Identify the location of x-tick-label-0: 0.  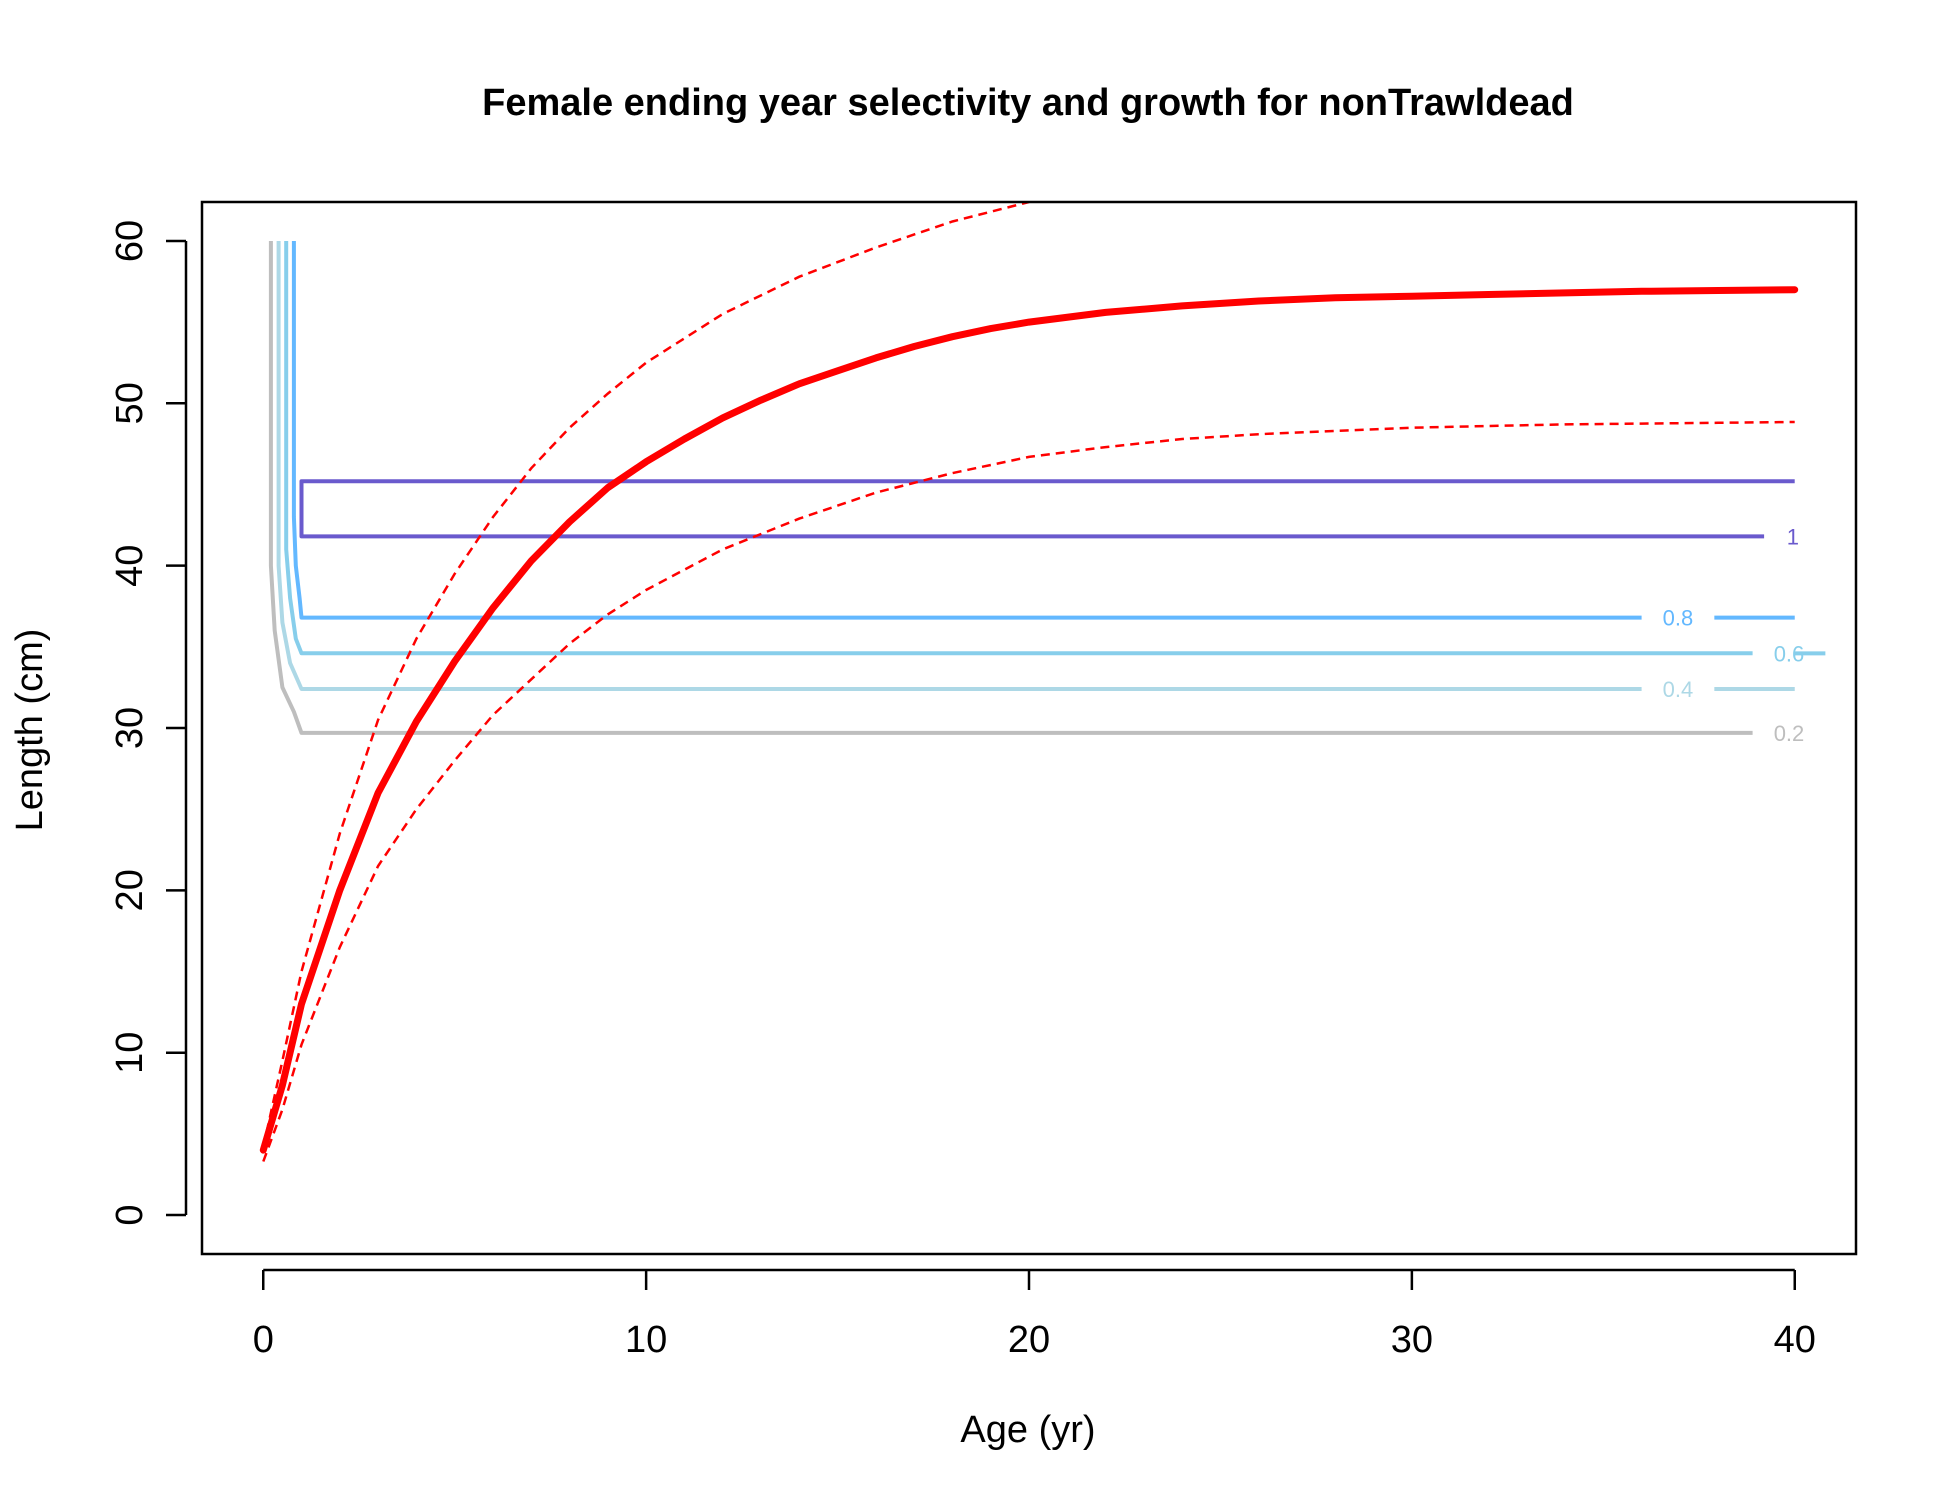
(263, 1340).